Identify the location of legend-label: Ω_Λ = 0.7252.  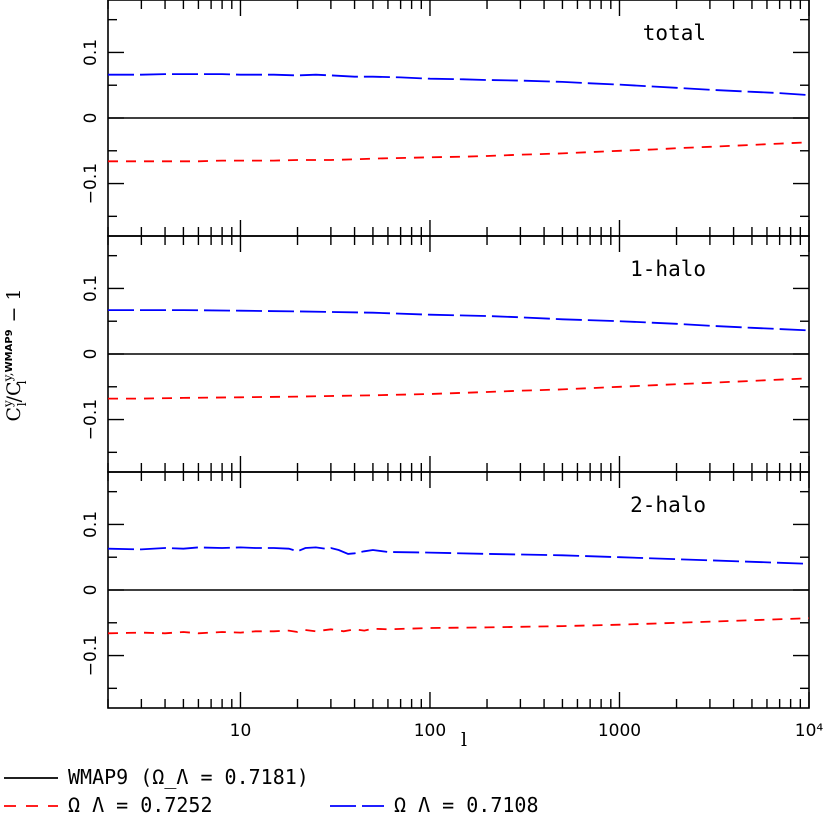
(140, 804).